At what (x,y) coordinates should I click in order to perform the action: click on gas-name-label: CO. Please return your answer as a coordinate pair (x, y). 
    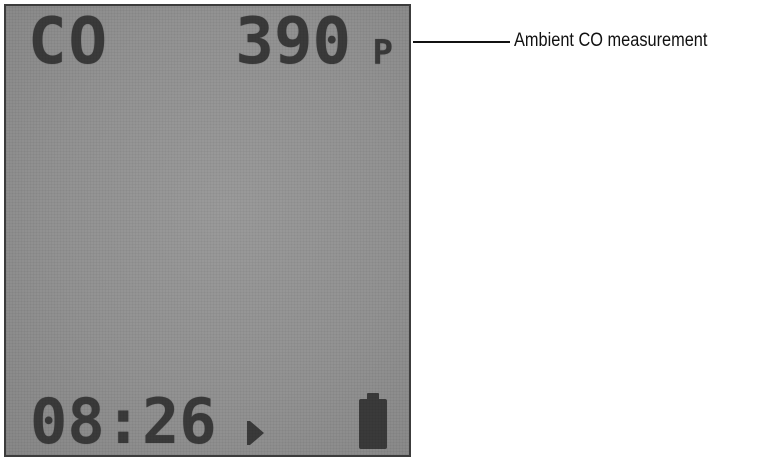
    Looking at the image, I should click on (69, 42).